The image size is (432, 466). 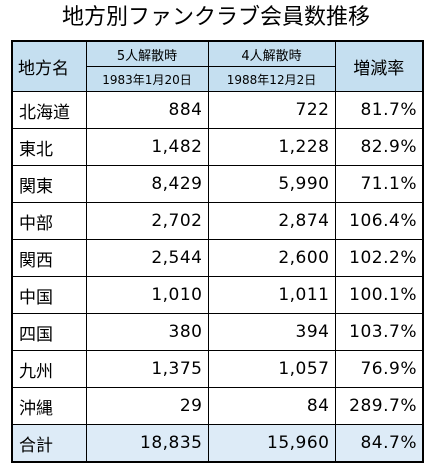 What do you see at coordinates (147, 221) in the screenshot?
I see `value-1983-cell: 2,702` at bounding box center [147, 221].